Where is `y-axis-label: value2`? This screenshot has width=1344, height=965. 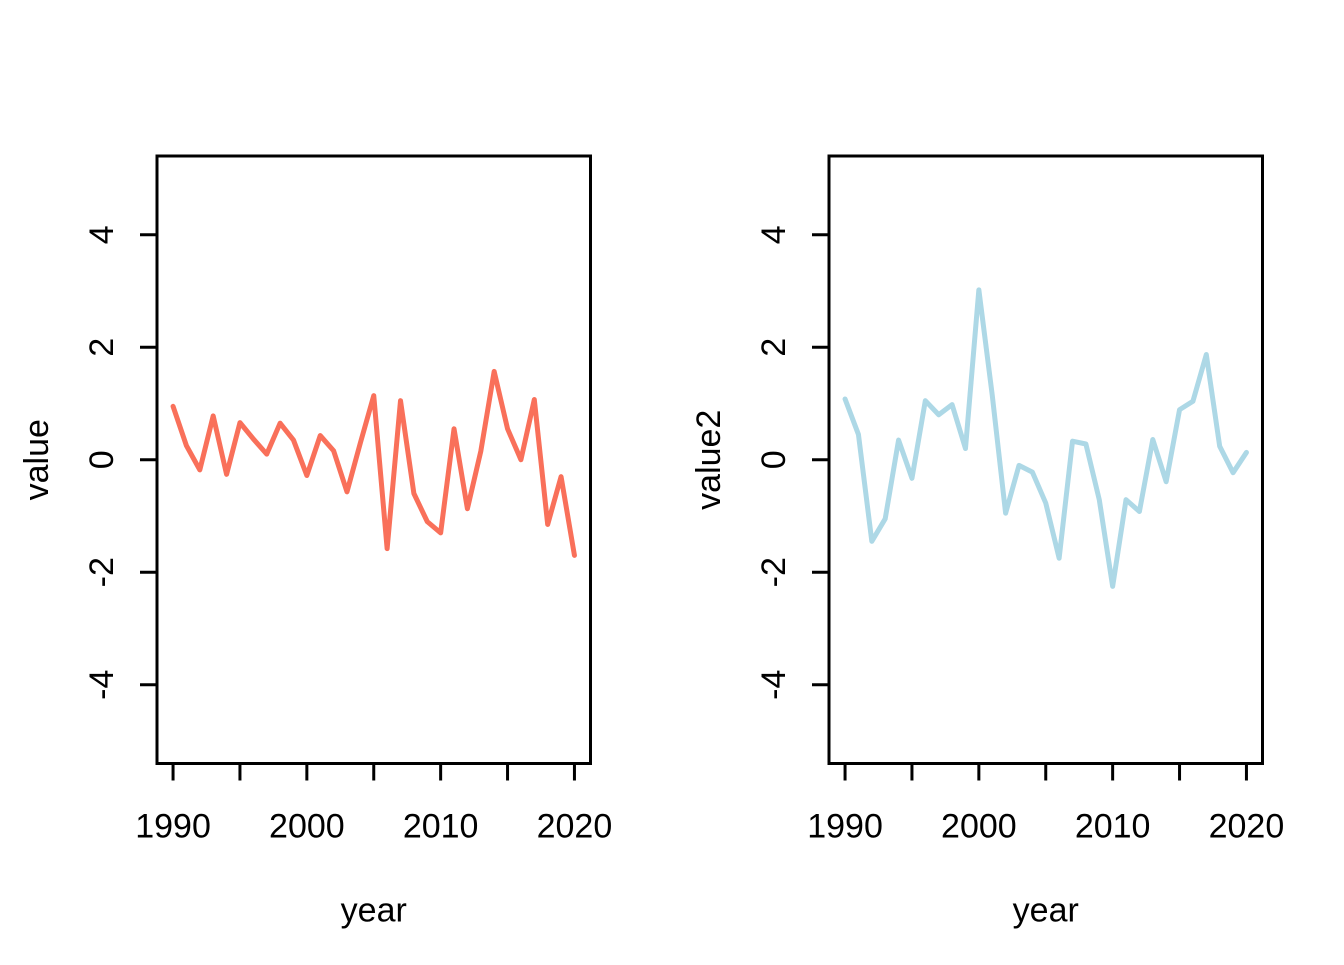
y-axis-label: value2 is located at coordinates (709, 460).